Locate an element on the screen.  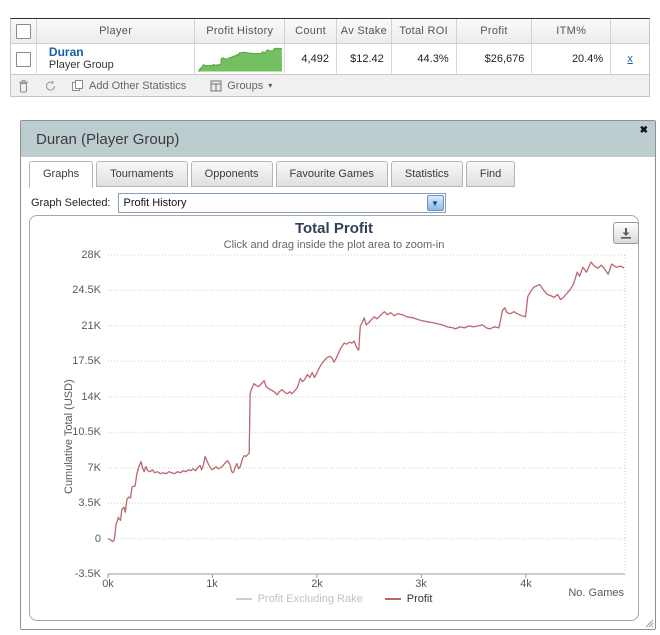
legend-item-profit: Profit is located at coordinates (408, 599).